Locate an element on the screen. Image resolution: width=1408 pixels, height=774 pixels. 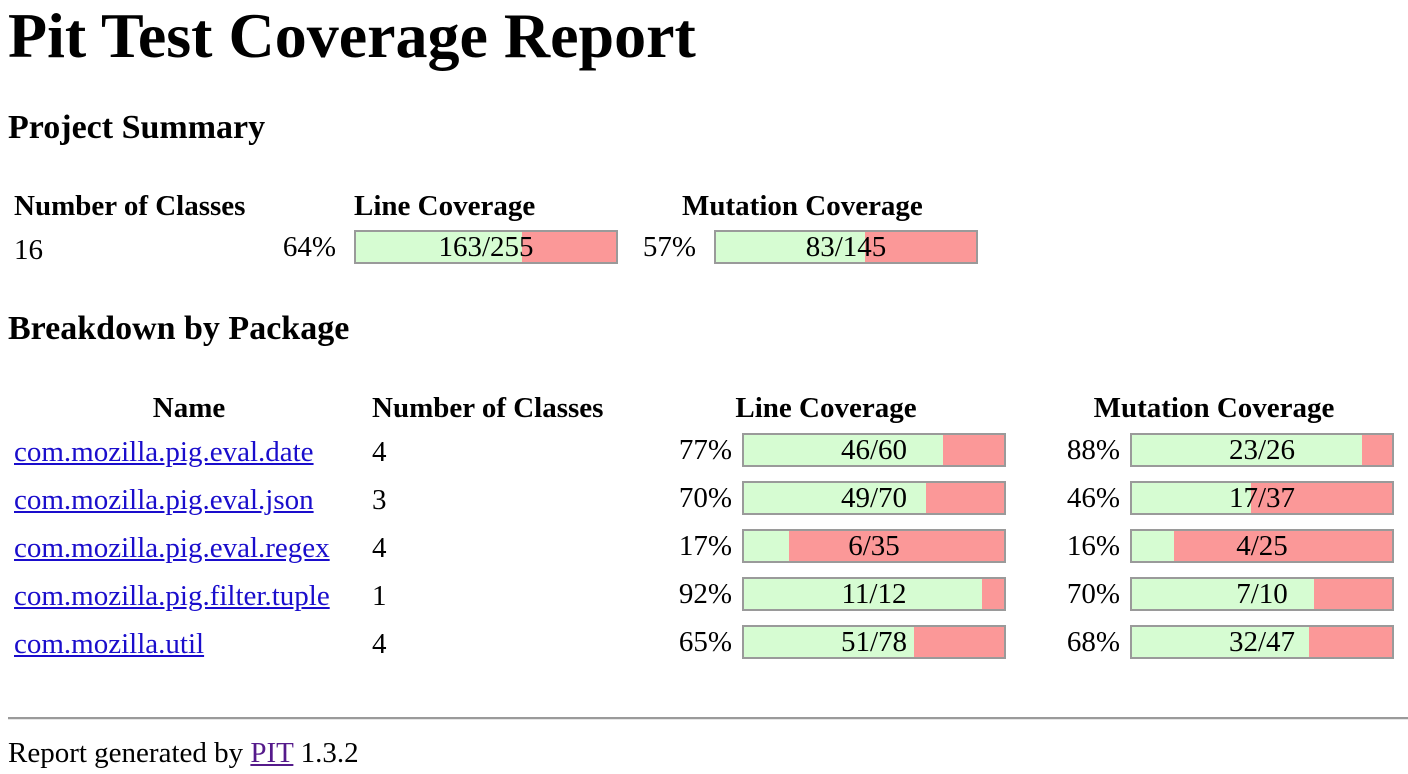
package-mutation-coverage-bar: 17/37 is located at coordinates (1262, 498).